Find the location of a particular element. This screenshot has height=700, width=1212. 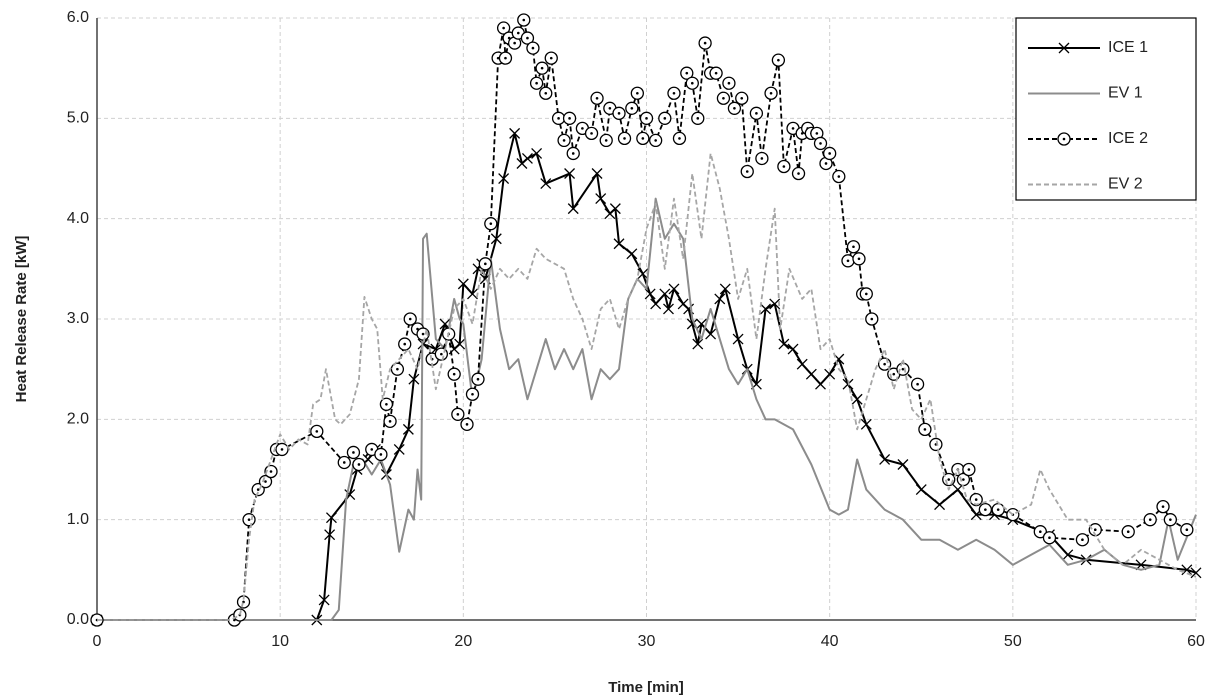

x-axis-title: Time [min] is located at coordinates (646, 687).